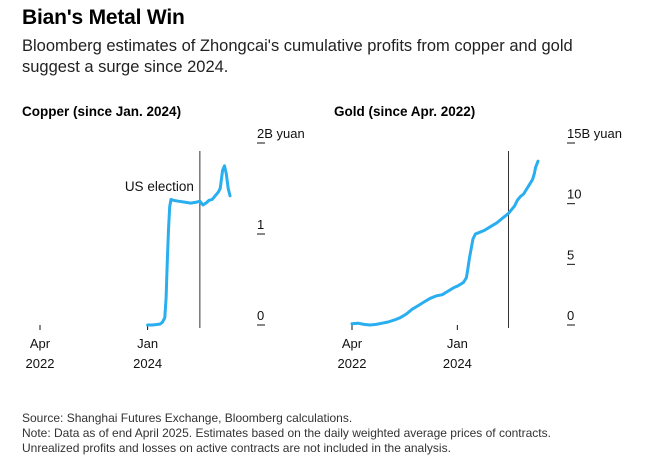 This screenshot has width=650, height=463. Describe the element at coordinates (40, 363) in the screenshot. I see `copper-x-tick-year: 2022` at that location.